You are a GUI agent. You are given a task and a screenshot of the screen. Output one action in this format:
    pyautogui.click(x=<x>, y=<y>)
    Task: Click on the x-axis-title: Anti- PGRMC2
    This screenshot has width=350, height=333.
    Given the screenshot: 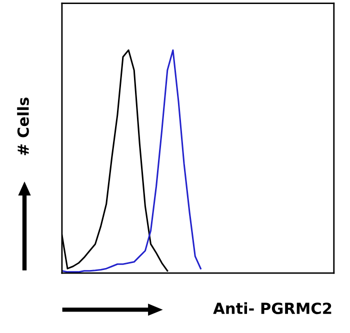 What is the action you would take?
    pyautogui.click(x=272, y=308)
    